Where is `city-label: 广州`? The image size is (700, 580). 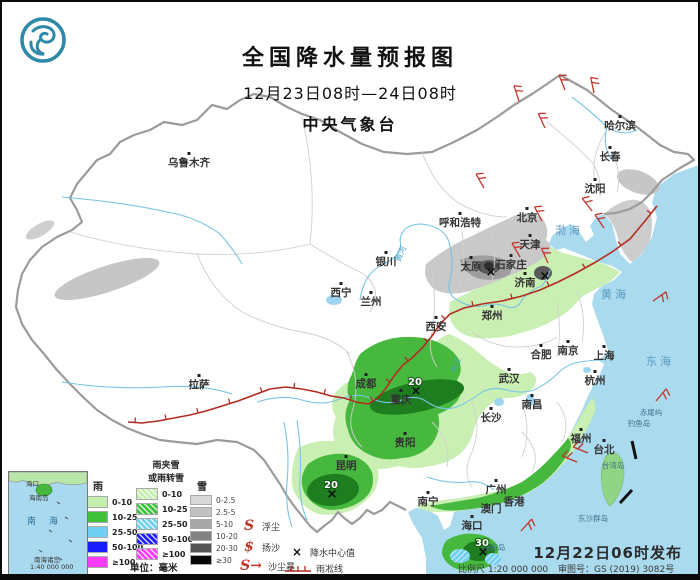
city-label: 广州 is located at coordinates (496, 489).